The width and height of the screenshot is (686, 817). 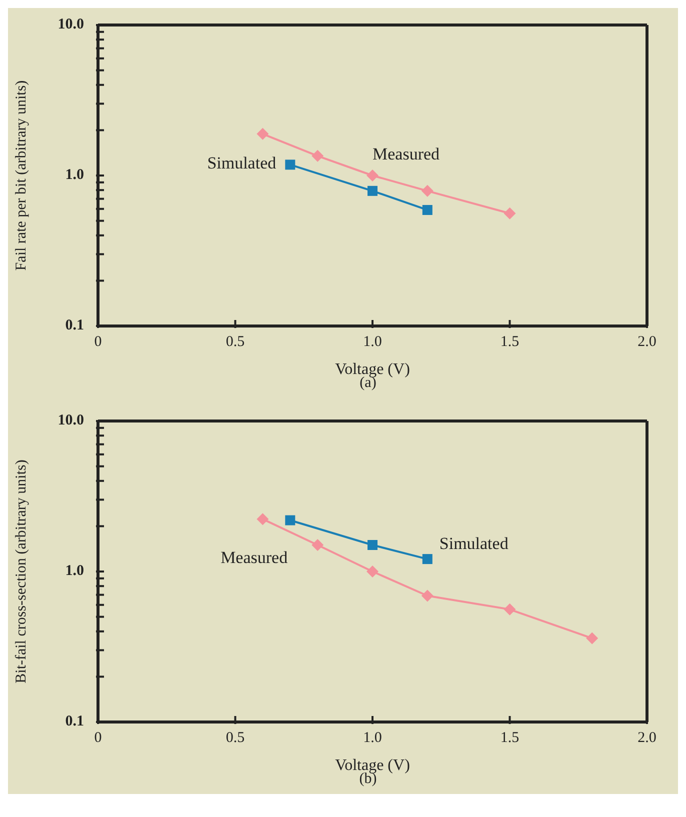 I want to click on y-axis-title: Bit-fail cross-section (arbitrary units), so click(x=21, y=572).